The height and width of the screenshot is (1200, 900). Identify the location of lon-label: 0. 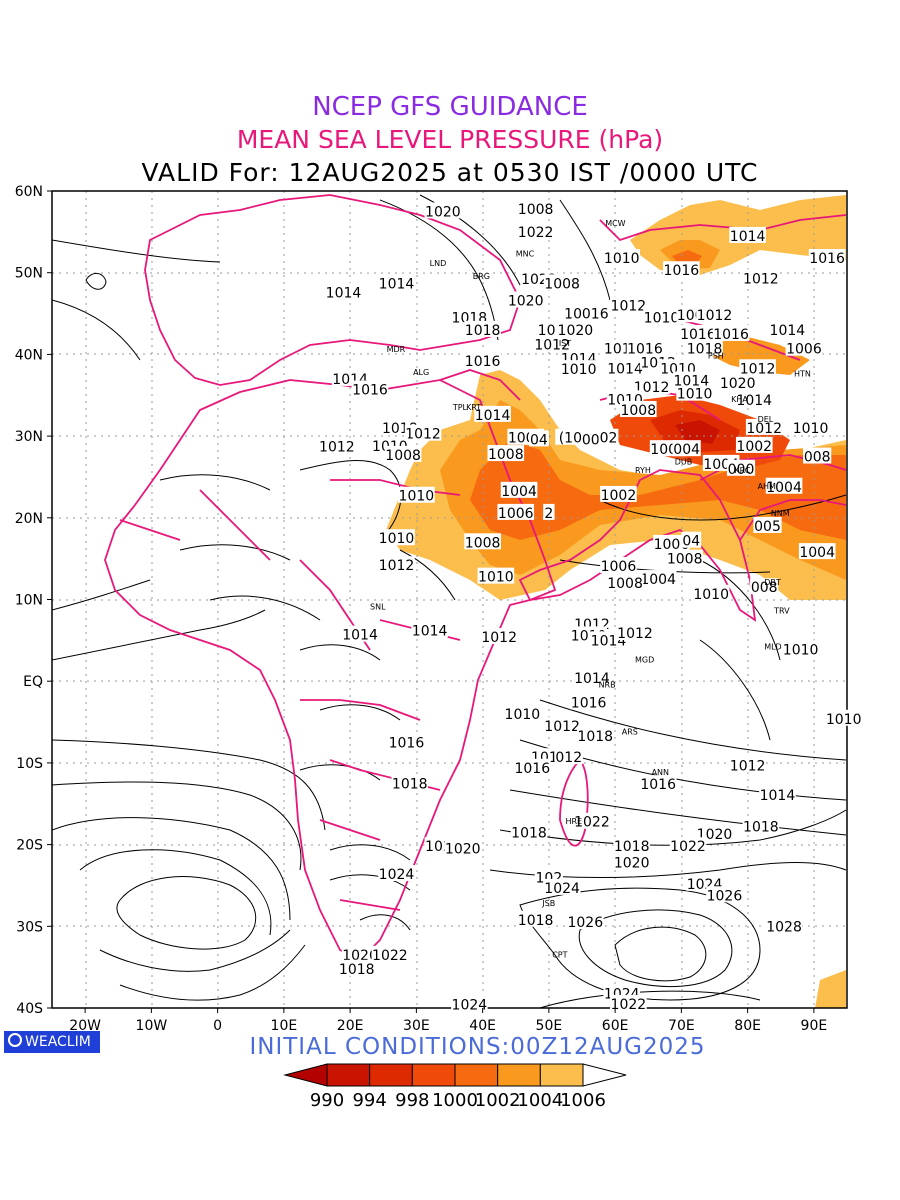
(217, 1026).